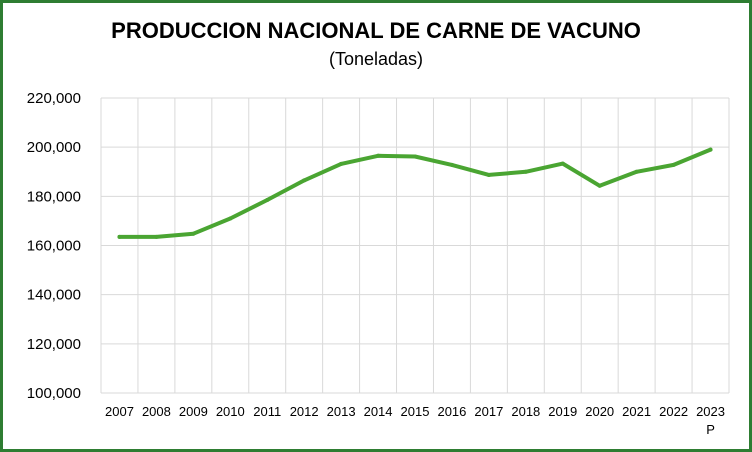  I want to click on y-tick-label: 160,000, so click(54, 246).